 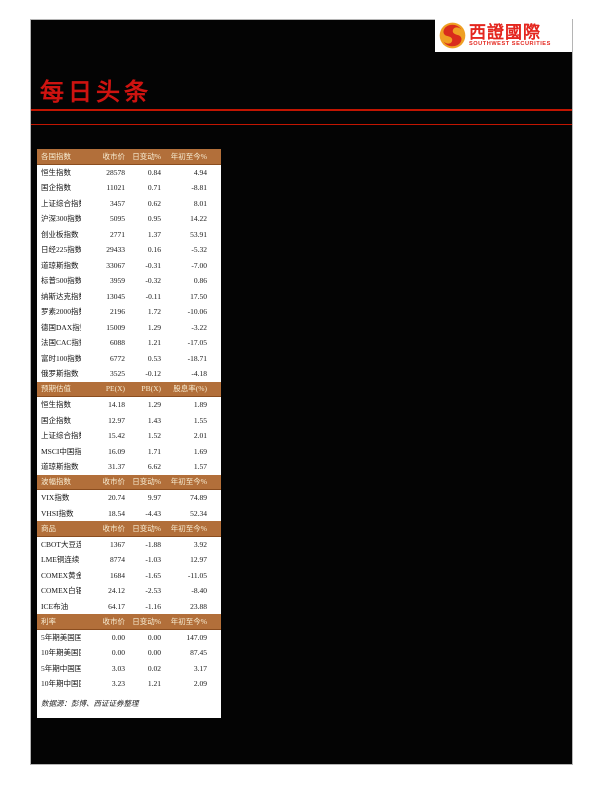 What do you see at coordinates (198, 653) in the screenshot?
I see `row-value: 87.45` at bounding box center [198, 653].